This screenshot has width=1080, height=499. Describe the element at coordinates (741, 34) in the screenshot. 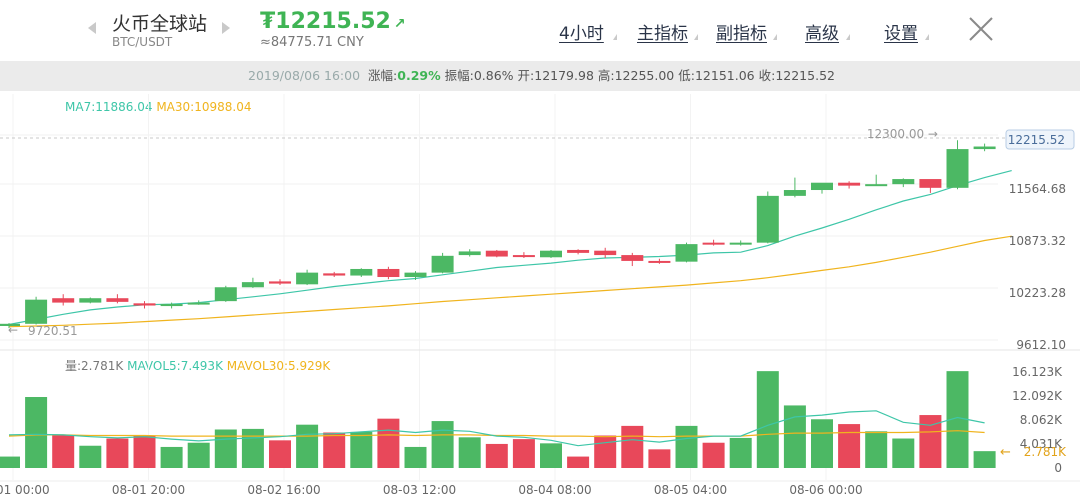

I see `sub-indicator-button: 副指标` at that location.